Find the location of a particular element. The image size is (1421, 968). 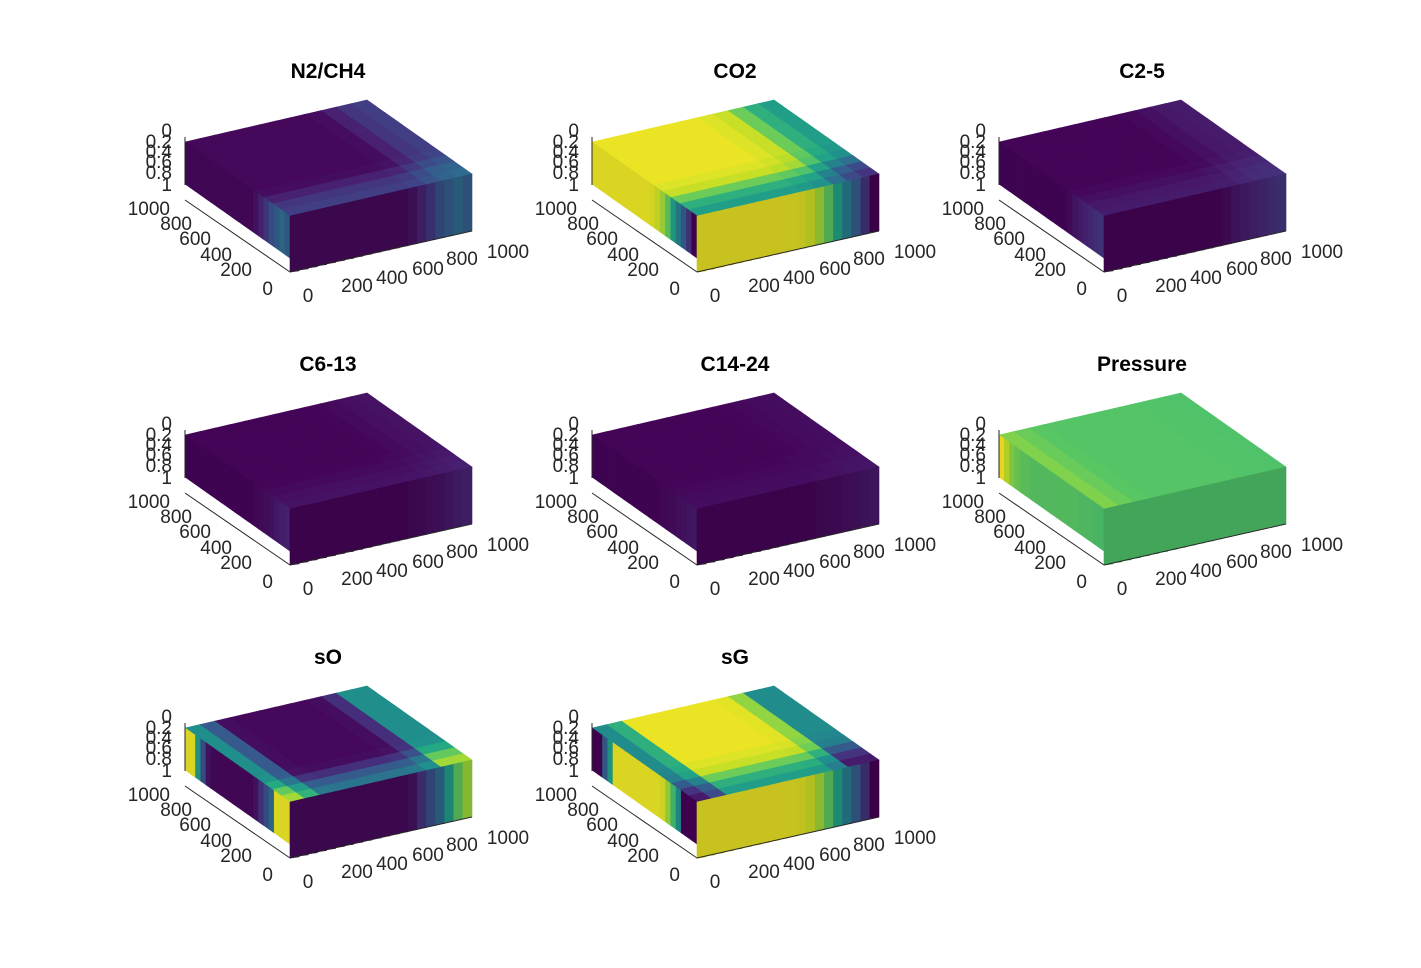

z-tick-label: 0.6 is located at coordinates (973, 162).